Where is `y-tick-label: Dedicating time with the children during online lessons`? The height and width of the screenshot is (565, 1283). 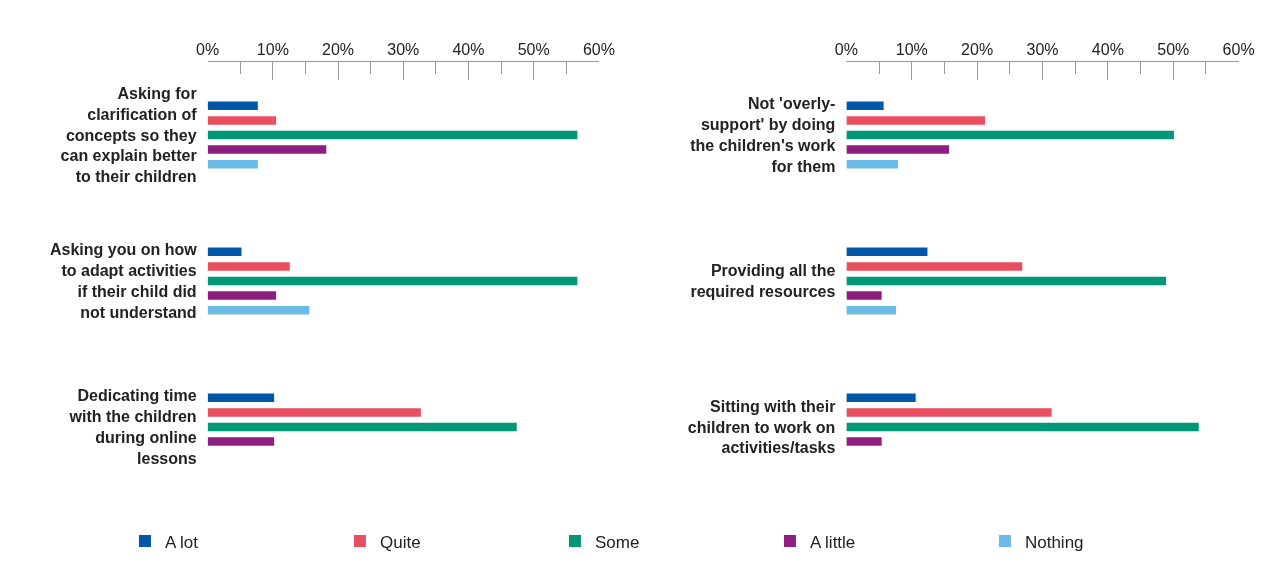 y-tick-label: Dedicating time with the children during online lessons is located at coordinates (132, 427).